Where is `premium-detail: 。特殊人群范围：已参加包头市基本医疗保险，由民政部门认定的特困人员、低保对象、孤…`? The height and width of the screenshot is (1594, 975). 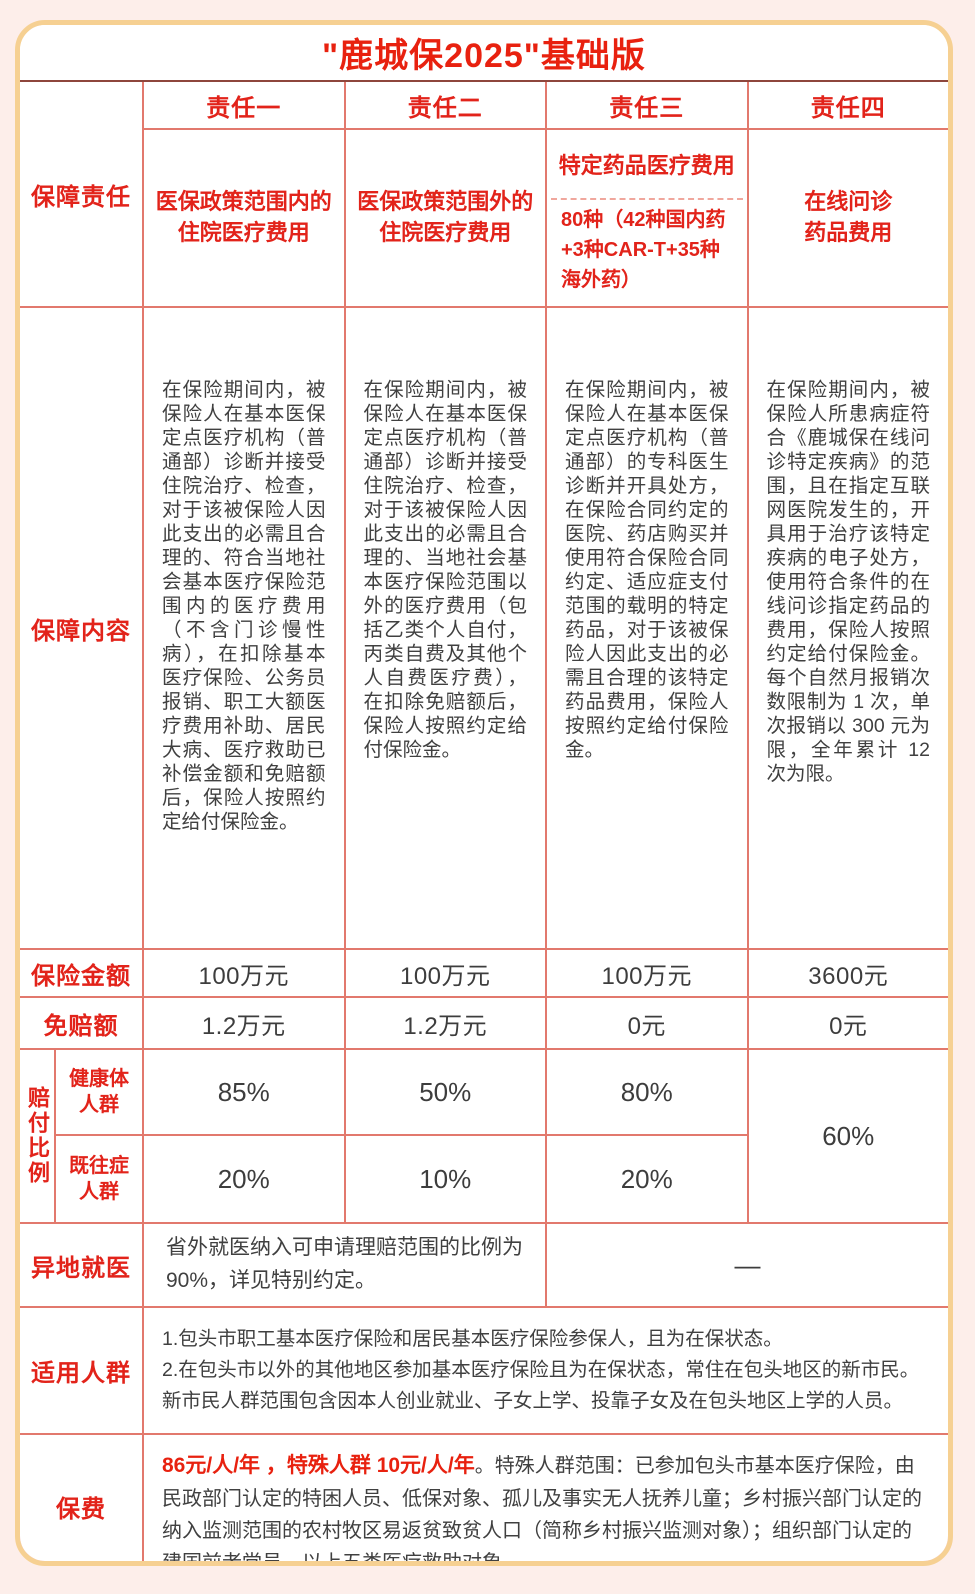
premium-detail: 。特殊人群范围：已参加包头市基本医疗保险，由民政部门认定的特困人员、低保对象、孤… is located at coordinates (542, 1510).